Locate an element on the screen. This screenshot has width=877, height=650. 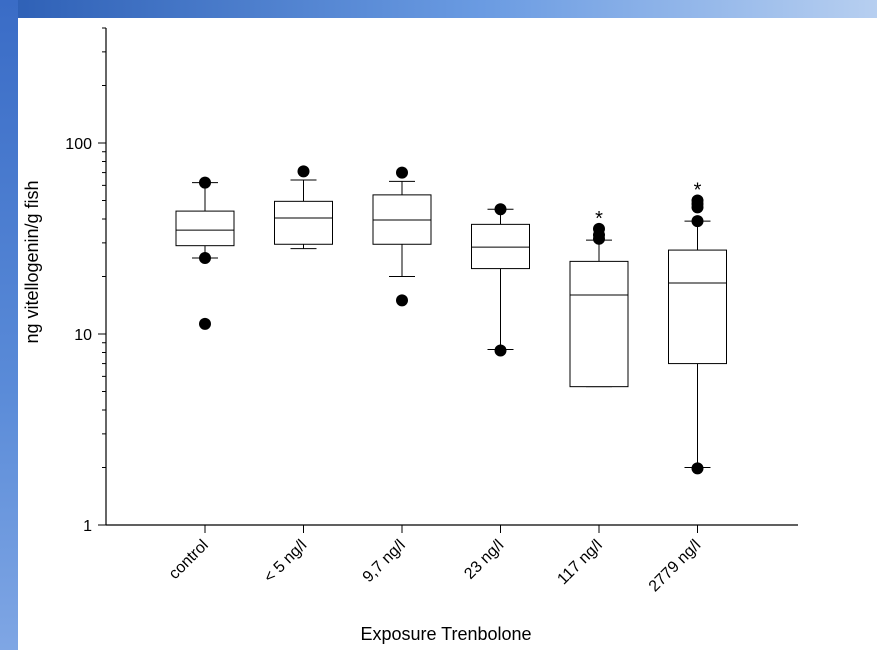
y-tick-label: 100 is located at coordinates (78, 144).